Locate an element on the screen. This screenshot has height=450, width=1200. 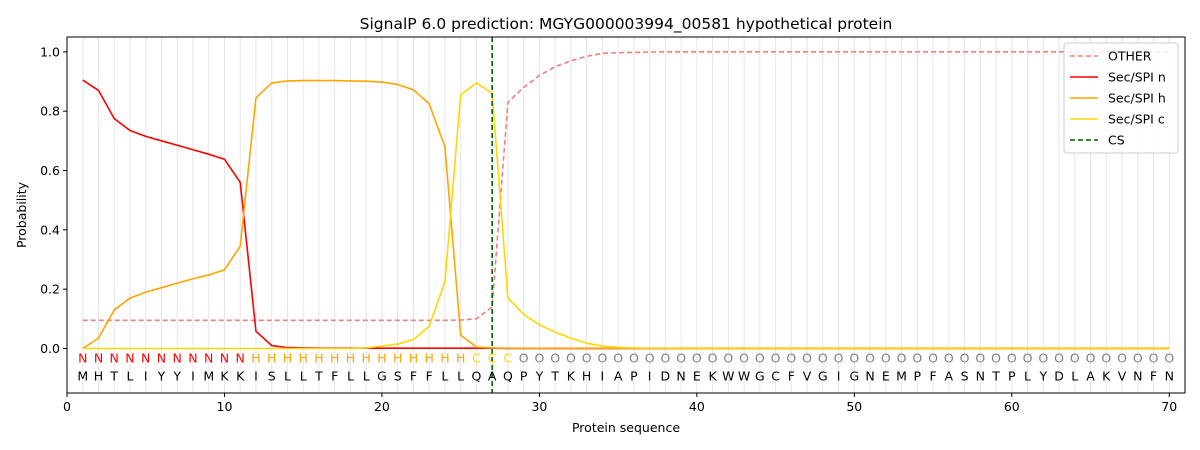
residue-label: H is located at coordinates (98, 376).